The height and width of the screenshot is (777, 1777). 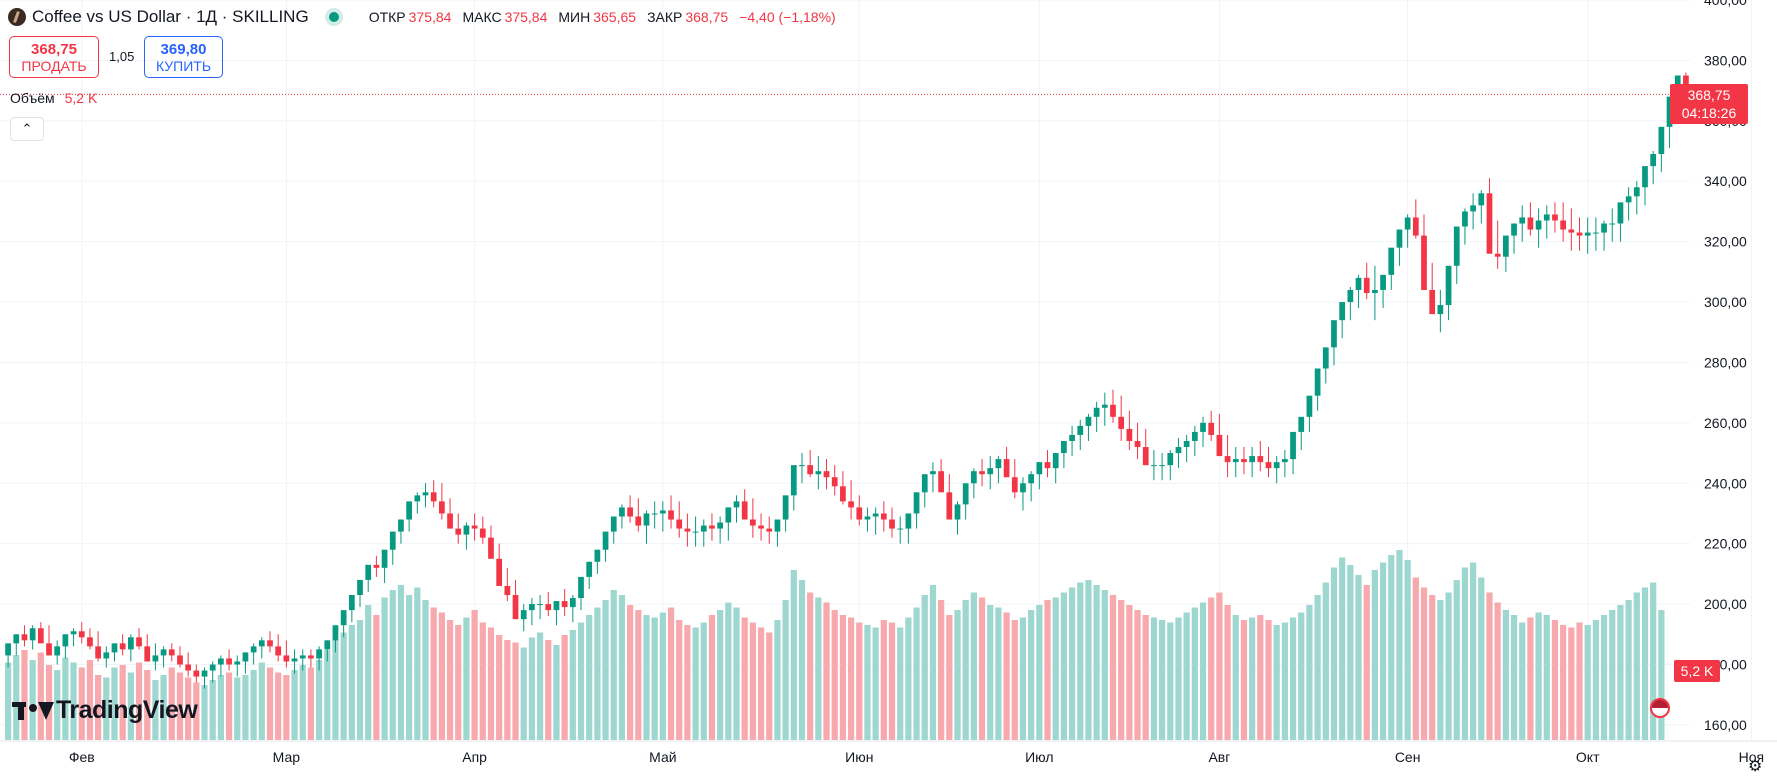 I want to click on us-flag-icon, so click(x=1660, y=708).